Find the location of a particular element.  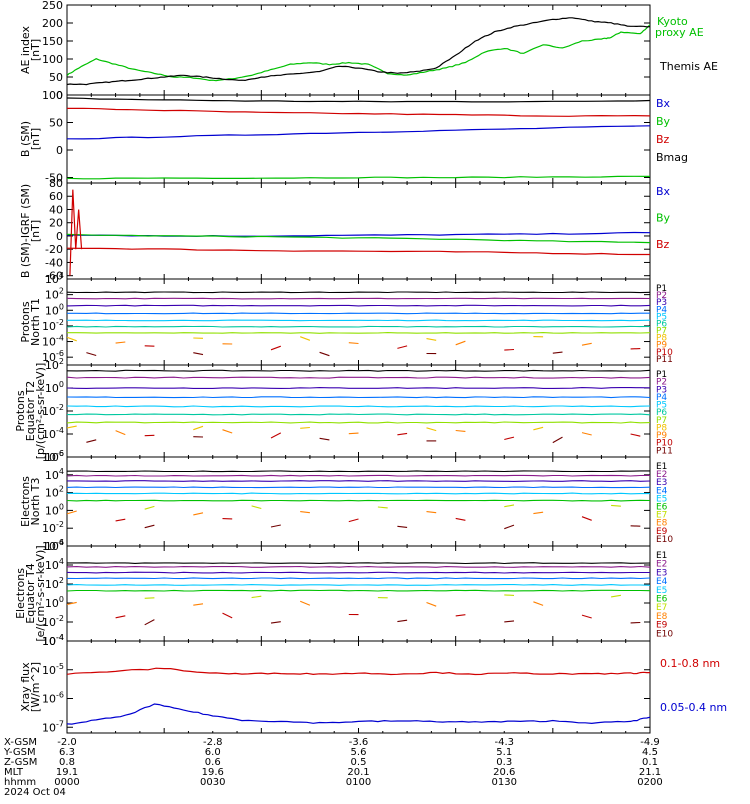

panel-2-frame is located at coordinates (358, 139).